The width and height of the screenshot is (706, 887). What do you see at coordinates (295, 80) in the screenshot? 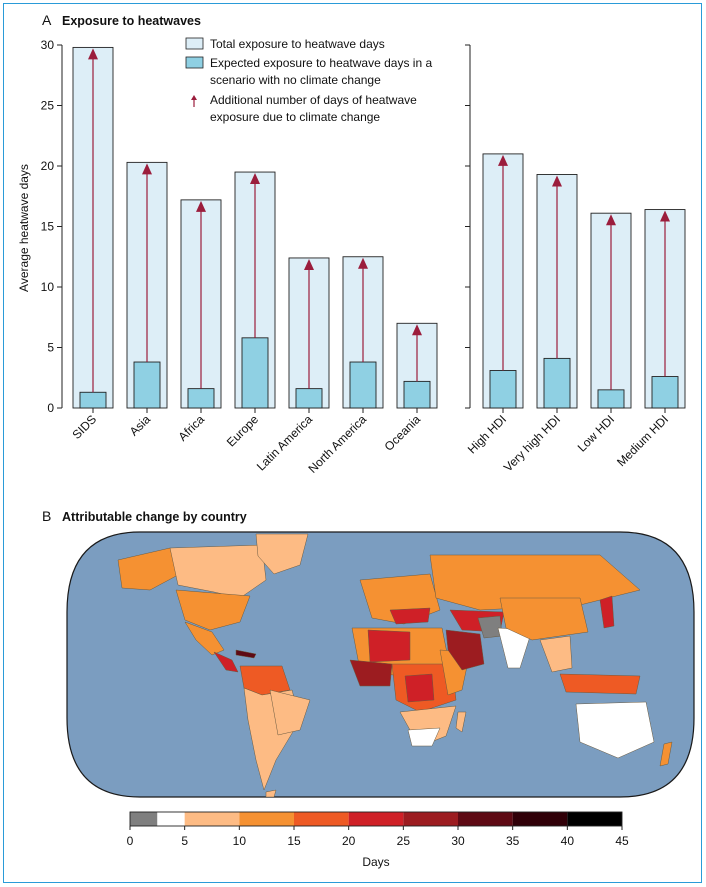
I see `legend-expected-label-2: scenario with no climate change` at bounding box center [295, 80].